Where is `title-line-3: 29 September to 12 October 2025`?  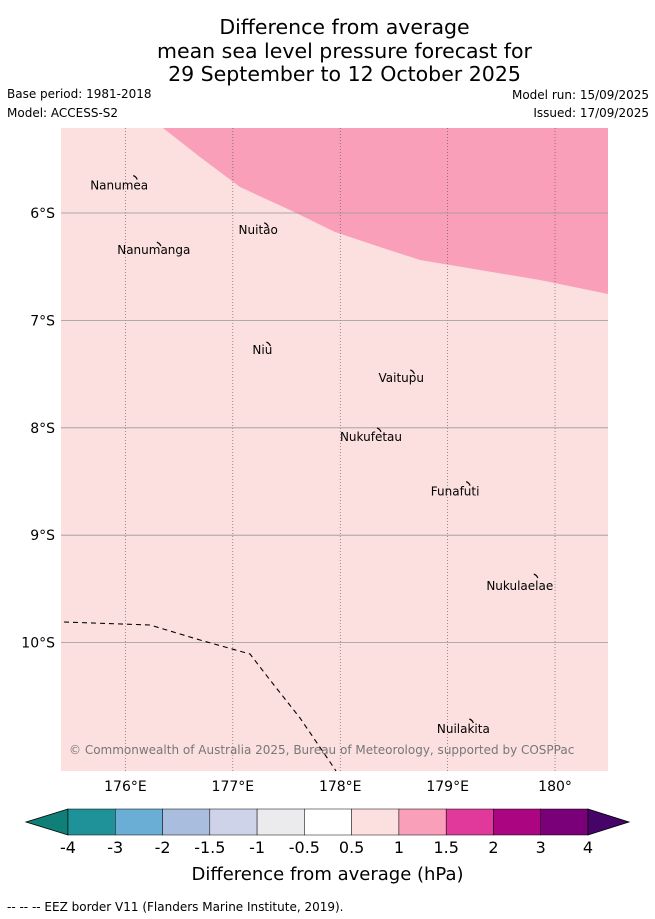
title-line-3: 29 September to 12 October 2025 is located at coordinates (344, 74).